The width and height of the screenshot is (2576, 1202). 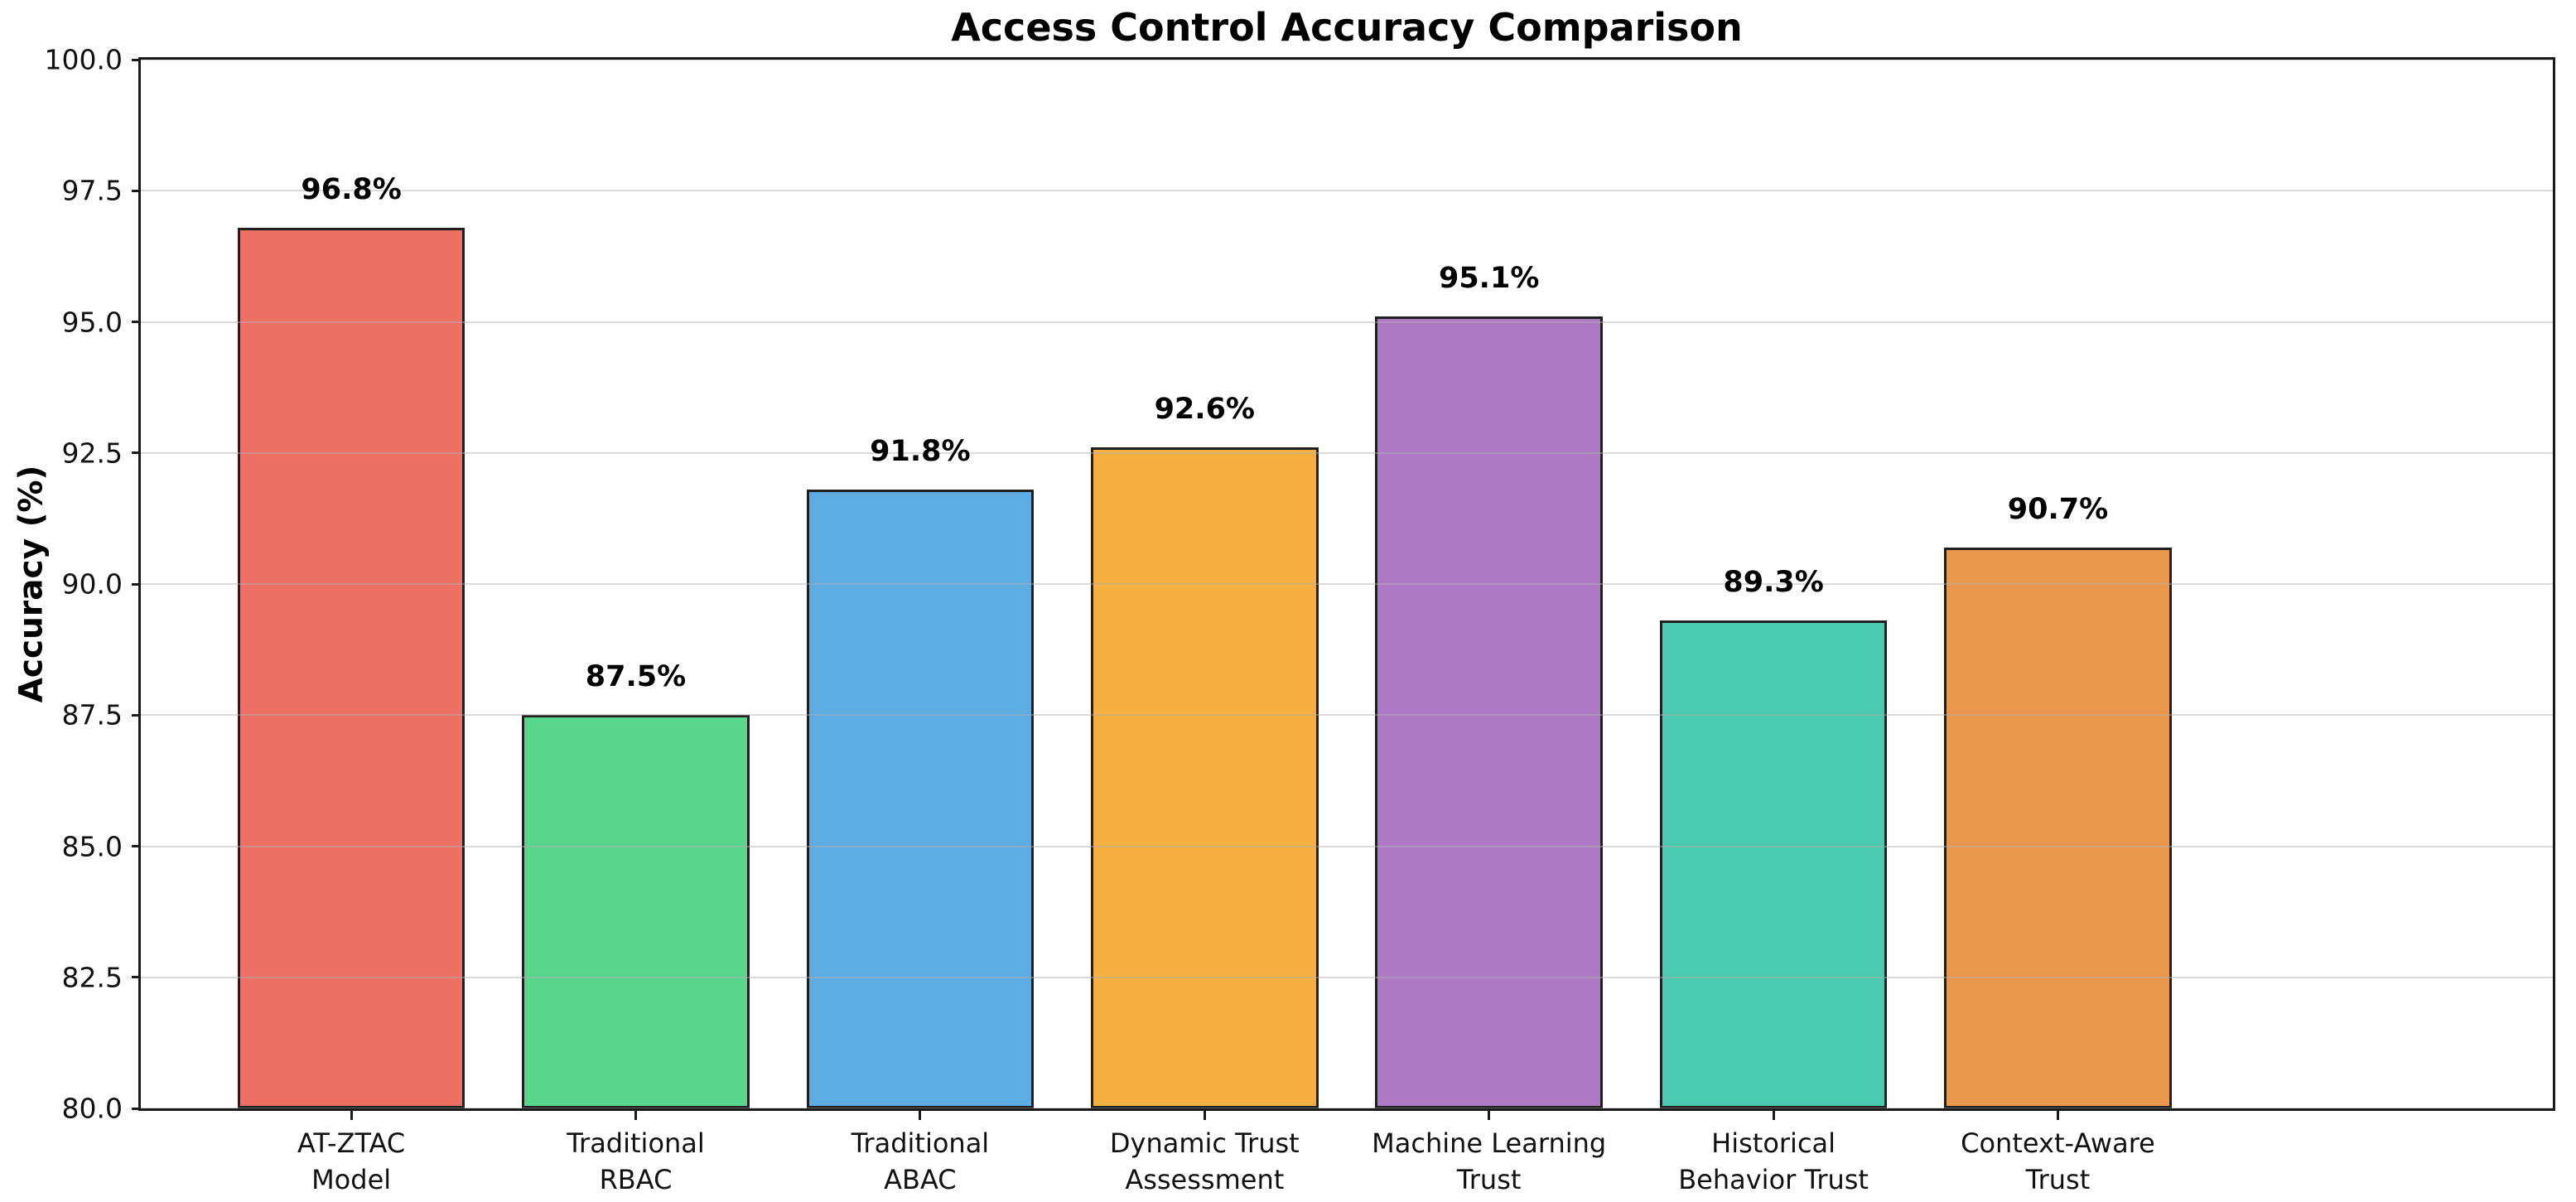 What do you see at coordinates (92, 715) in the screenshot?
I see `y-tick-label: 87.5` at bounding box center [92, 715].